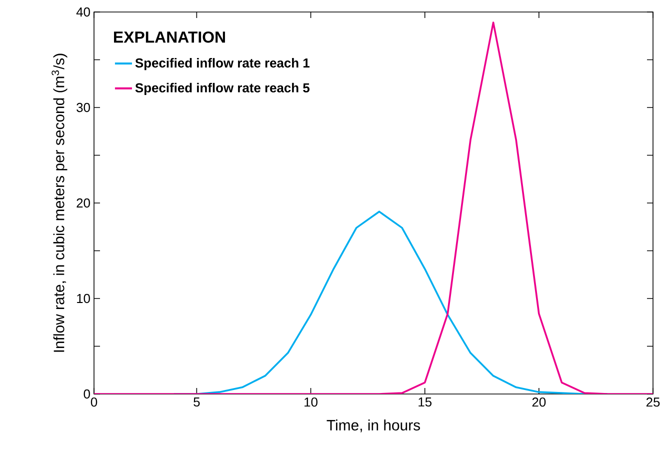  I want to click on y-axis-title: Inflow rate, in cubic meters per second (m$^{3}$/s), so click(60, 203).